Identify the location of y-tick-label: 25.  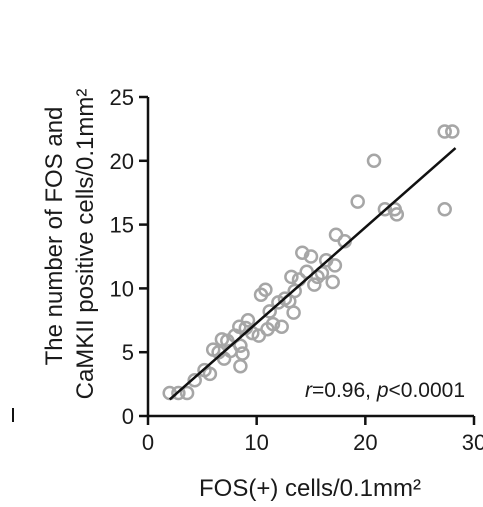
(122, 97).